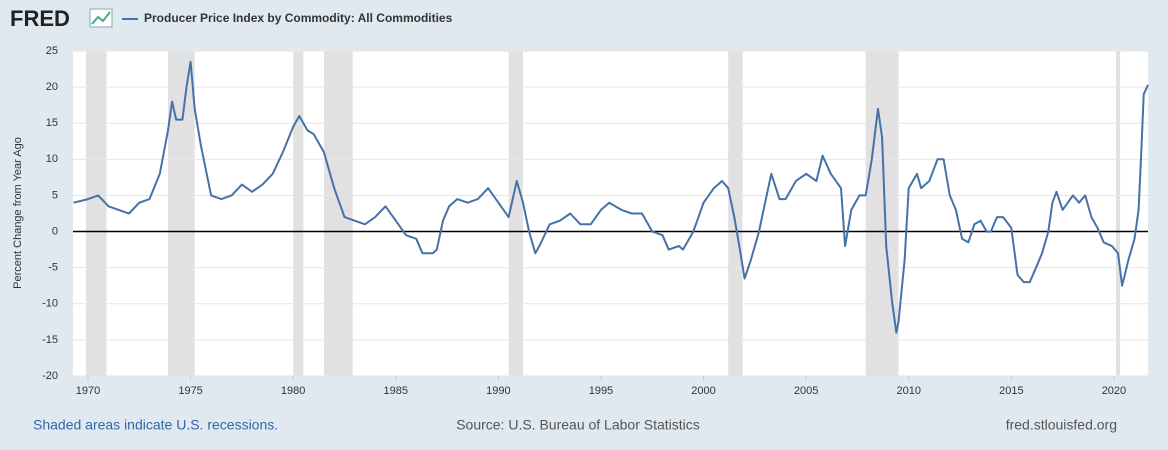  Describe the element at coordinates (50, 376) in the screenshot. I see `y-tick-label: -20` at that location.